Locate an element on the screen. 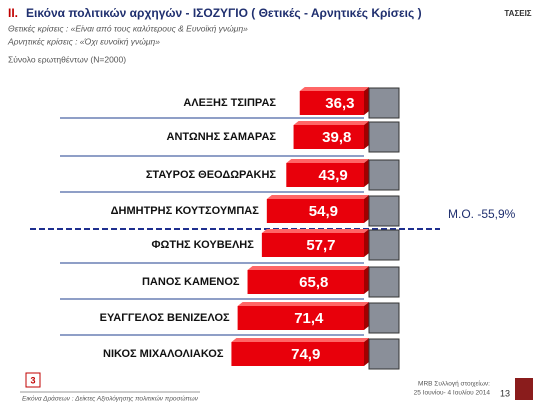  footer-right: 25 Ιουνίου- 4 Ιουλίου 2014 is located at coordinates (452, 393).